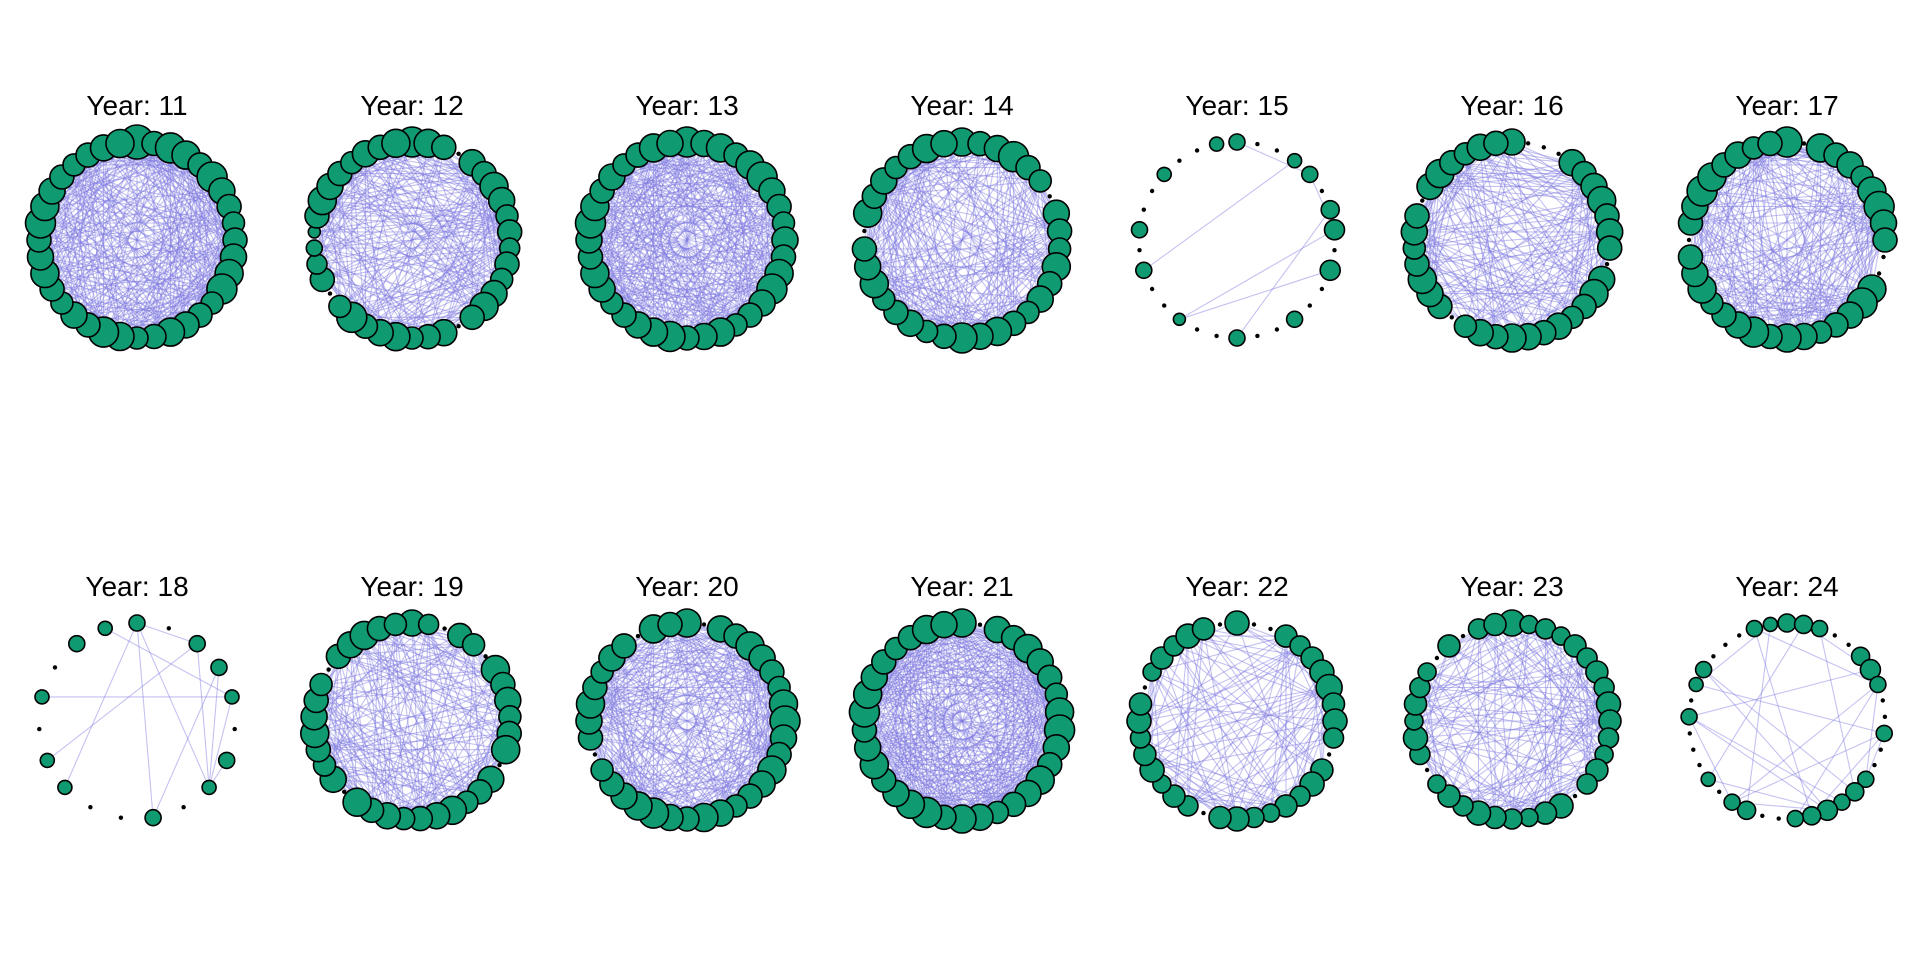 The width and height of the screenshot is (1920, 960). What do you see at coordinates (411, 105) in the screenshot?
I see `panel-title: Year: 12` at bounding box center [411, 105].